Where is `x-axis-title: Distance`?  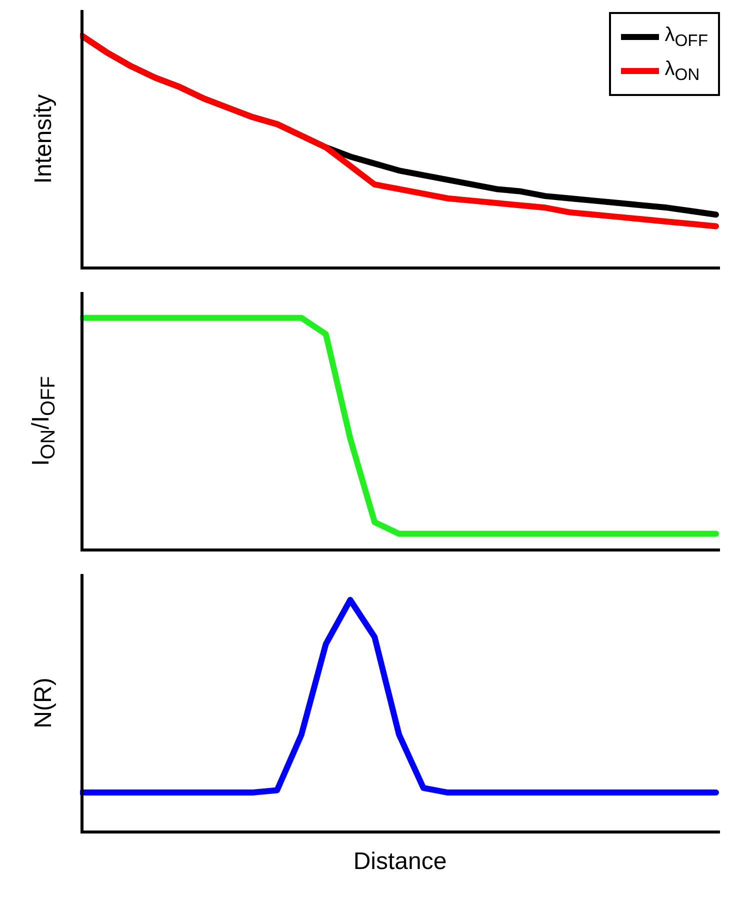
x-axis-title: Distance is located at coordinates (400, 862).